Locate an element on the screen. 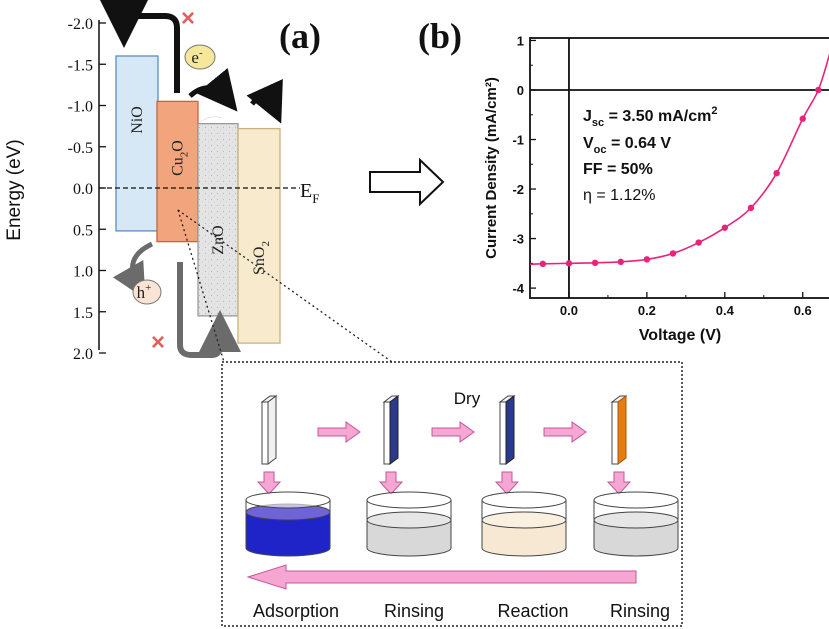 This screenshot has width=829, height=629. zoom-line-right is located at coordinates (285, 286).